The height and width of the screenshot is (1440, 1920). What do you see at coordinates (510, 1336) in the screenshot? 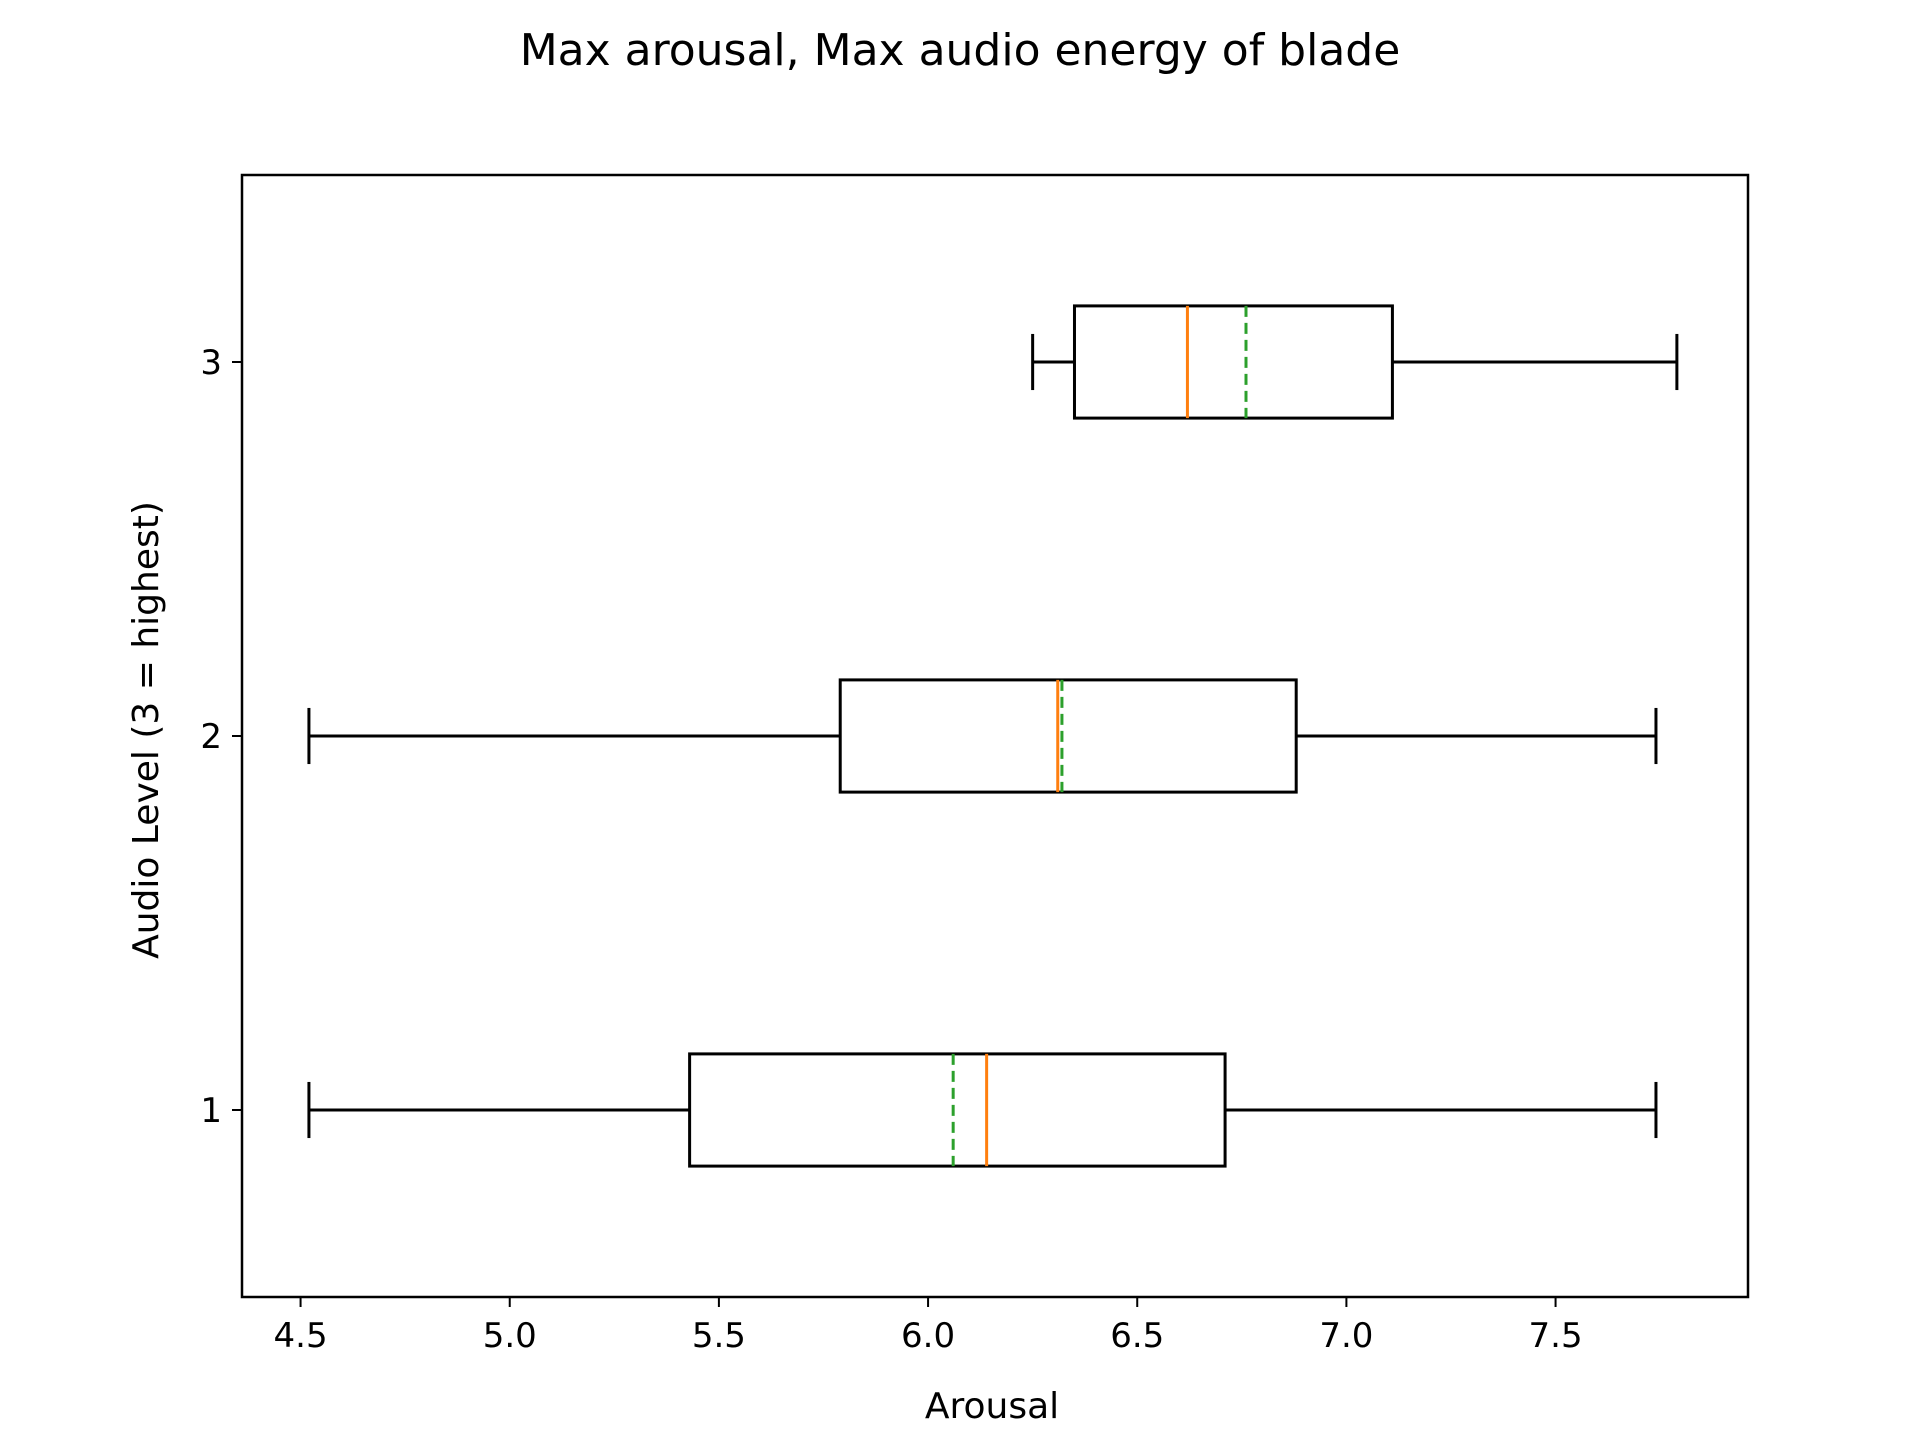
I see `x-tick-label: 5.0` at bounding box center [510, 1336].